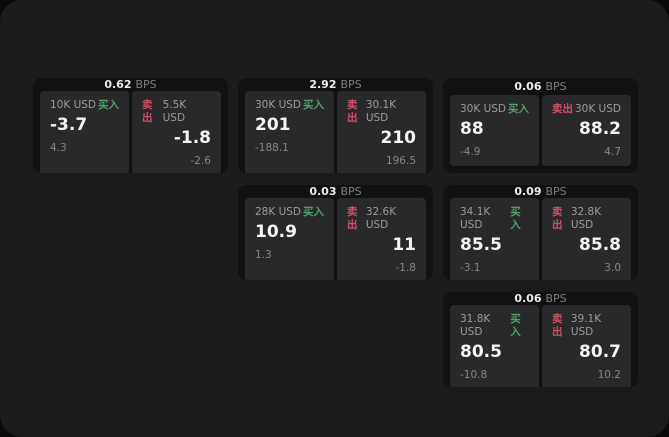  I want to click on bps-value: 0.62, so click(118, 84).